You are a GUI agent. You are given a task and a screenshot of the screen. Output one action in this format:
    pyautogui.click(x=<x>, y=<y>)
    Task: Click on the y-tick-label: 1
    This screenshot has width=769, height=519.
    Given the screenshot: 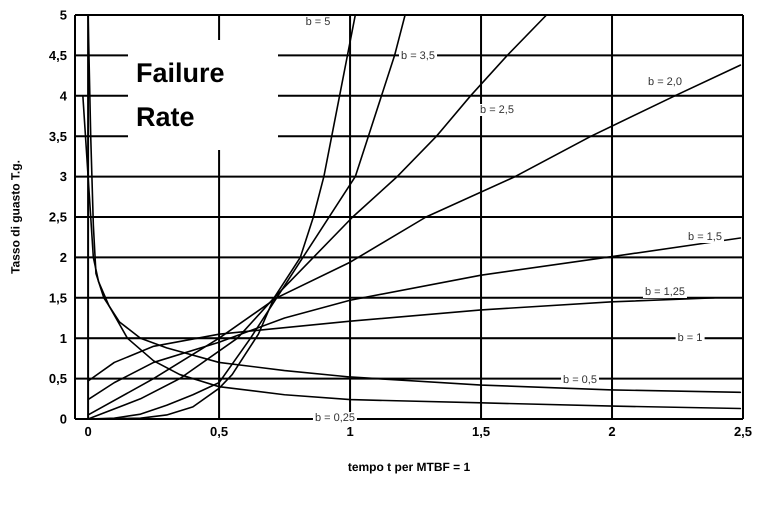 What is the action you would take?
    pyautogui.click(x=63, y=338)
    